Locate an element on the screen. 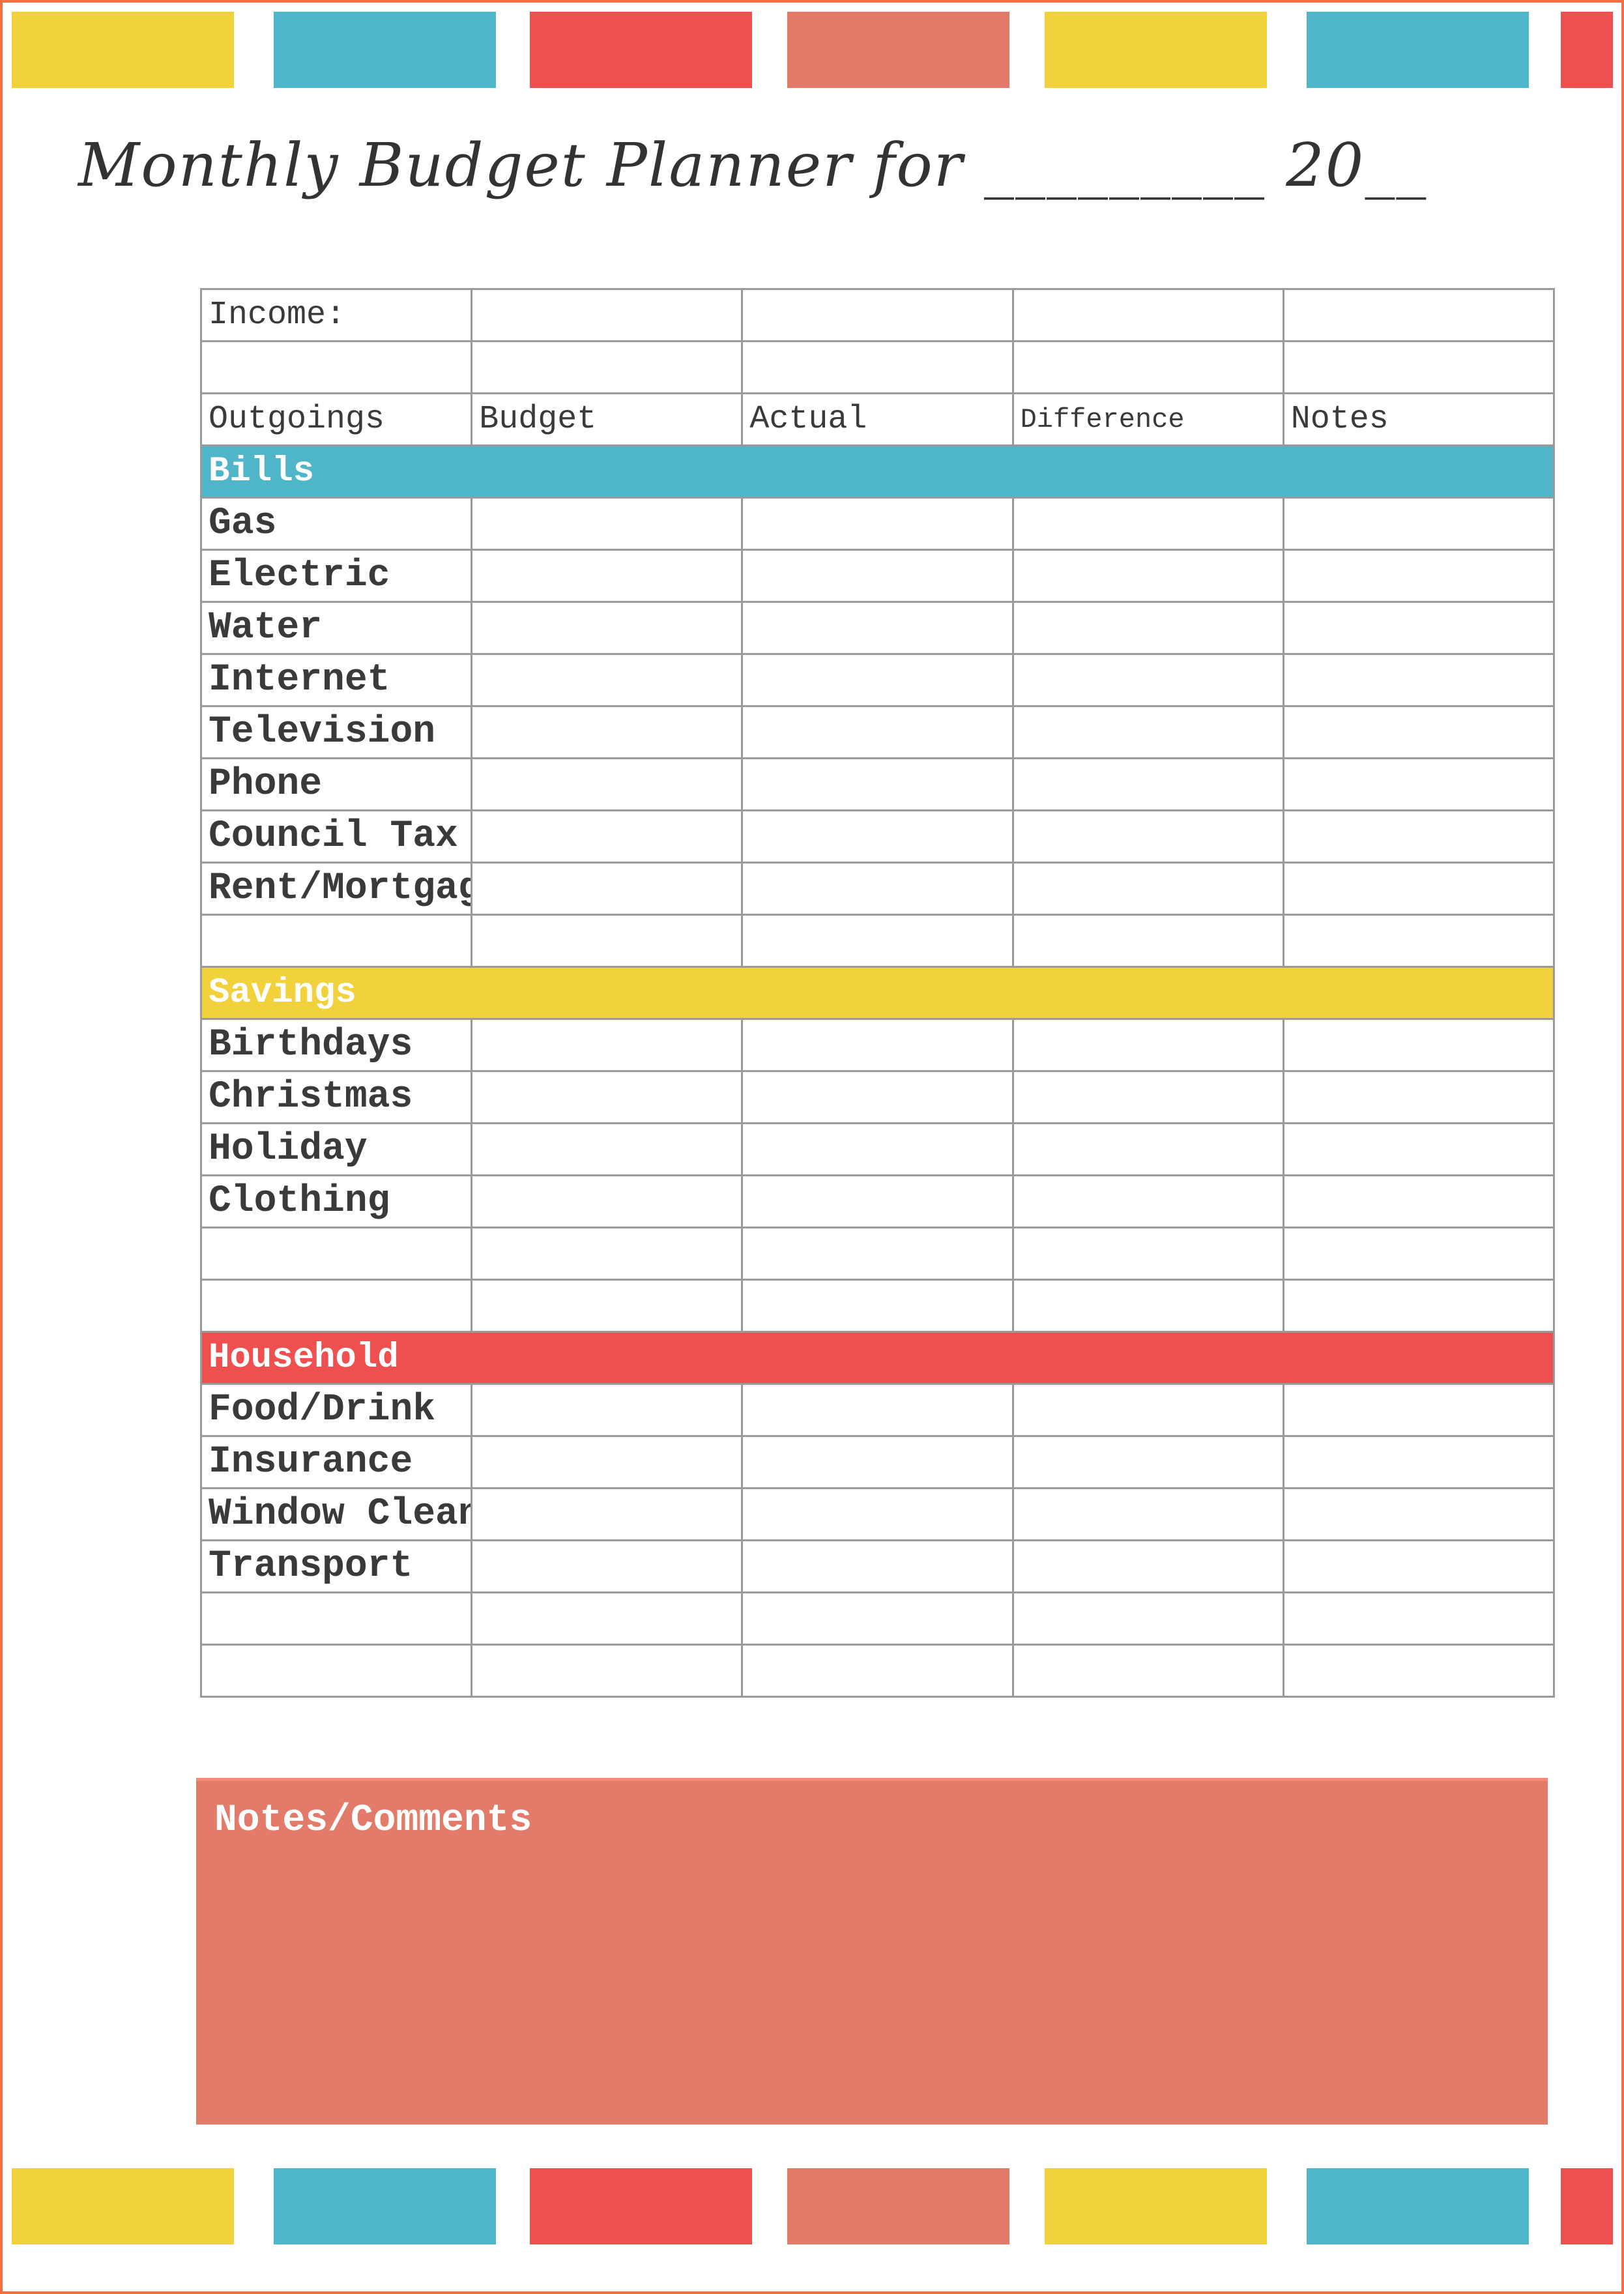  notes-box: Notes/Comments is located at coordinates (872, 1951).